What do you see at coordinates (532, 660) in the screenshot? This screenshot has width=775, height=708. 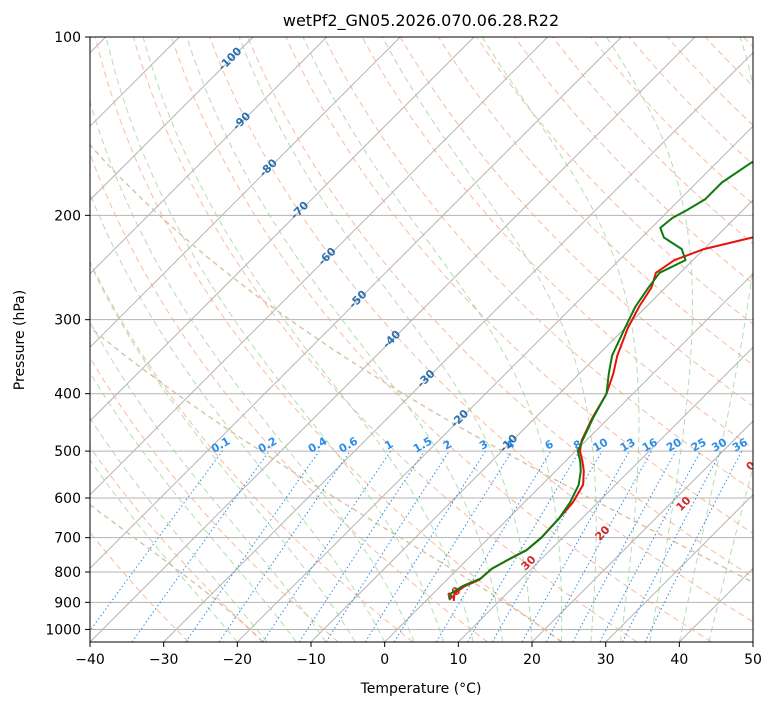 I see `x-tick-label: 20` at bounding box center [532, 660].